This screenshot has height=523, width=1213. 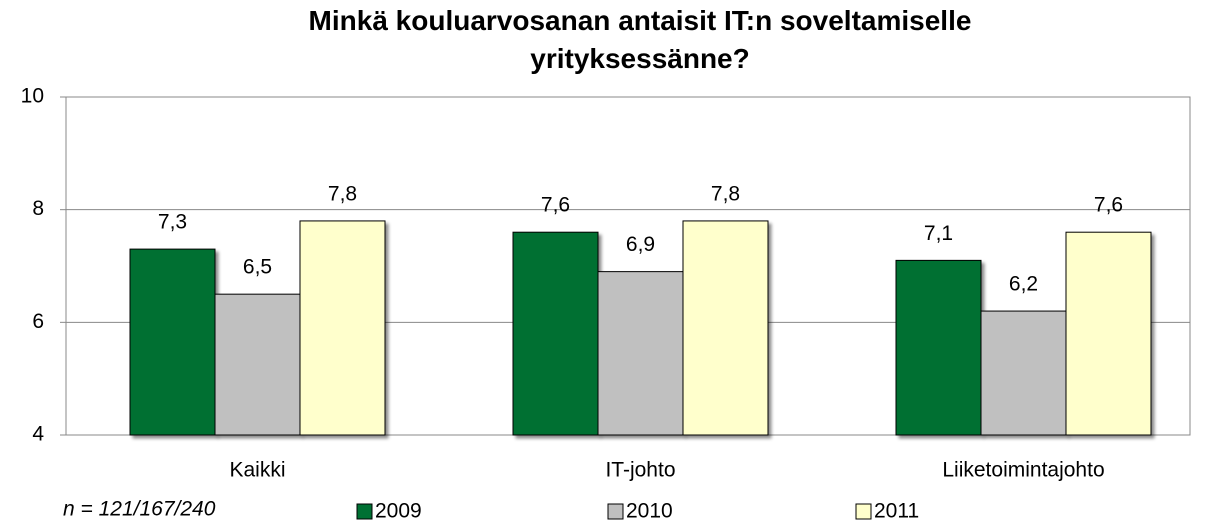 What do you see at coordinates (32, 96) in the screenshot?
I see `y-tick-label: 10` at bounding box center [32, 96].